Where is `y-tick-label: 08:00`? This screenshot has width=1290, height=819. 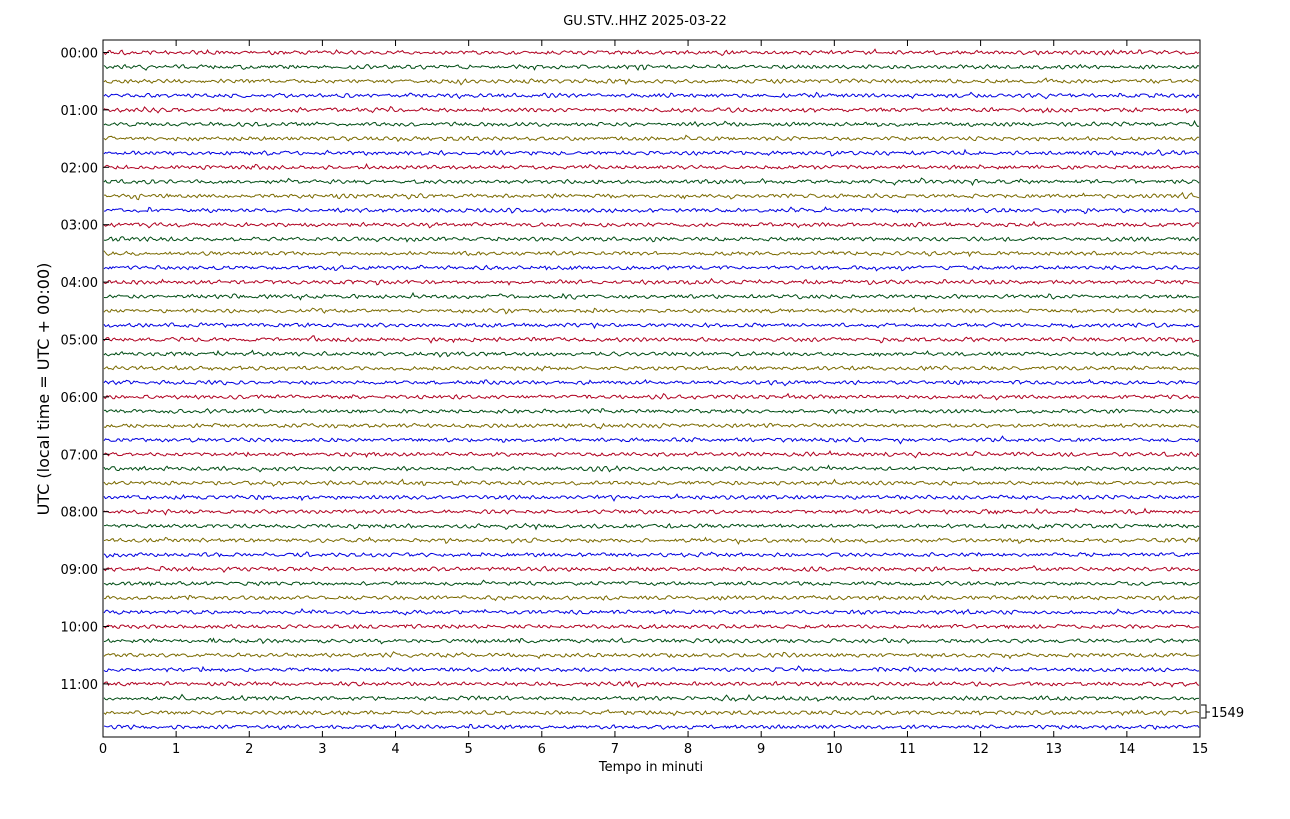
y-tick-label: 08:00 is located at coordinates (79, 513).